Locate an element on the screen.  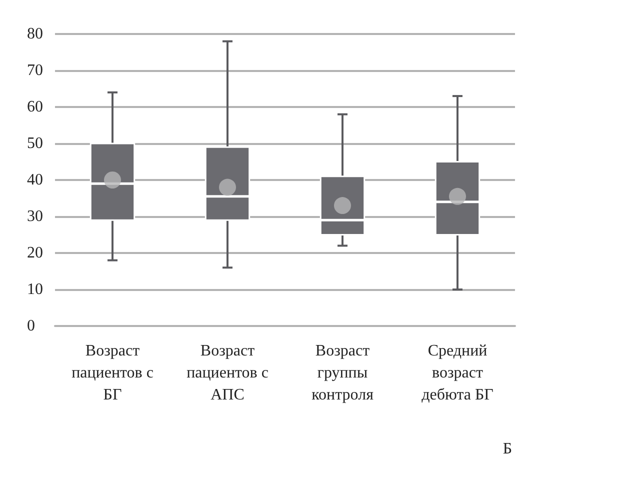
x-tick-label: Средний возраст дебюта БГ is located at coordinates (458, 373).